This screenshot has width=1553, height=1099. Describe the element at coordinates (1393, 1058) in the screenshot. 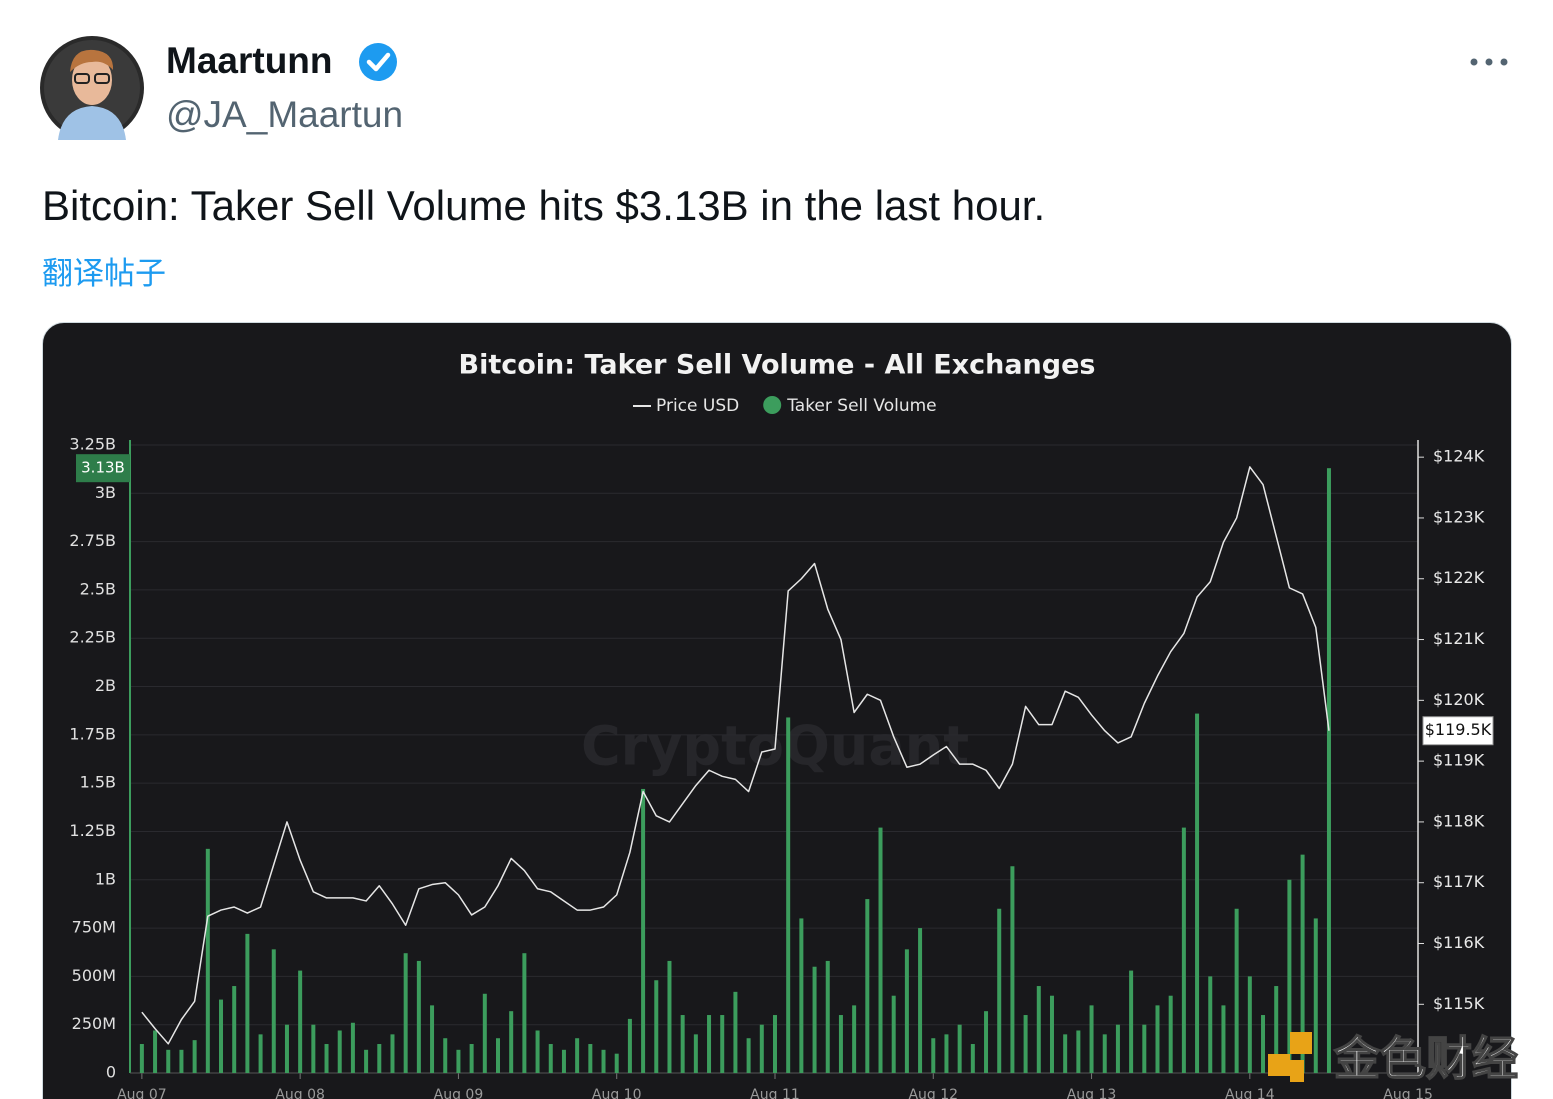

I see `corner-watermark: 金色财经` at that location.